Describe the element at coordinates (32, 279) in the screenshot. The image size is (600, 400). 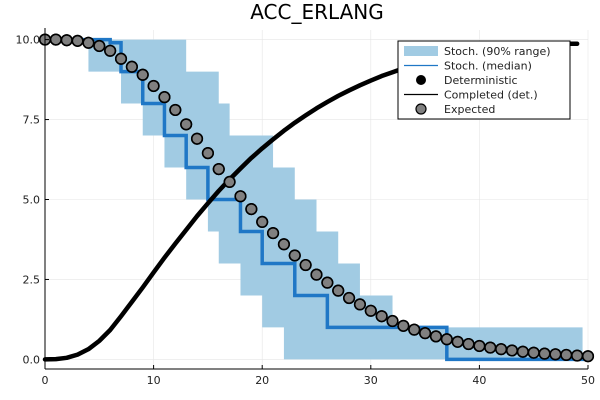
I see `y-tick-label: 2.5` at that location.